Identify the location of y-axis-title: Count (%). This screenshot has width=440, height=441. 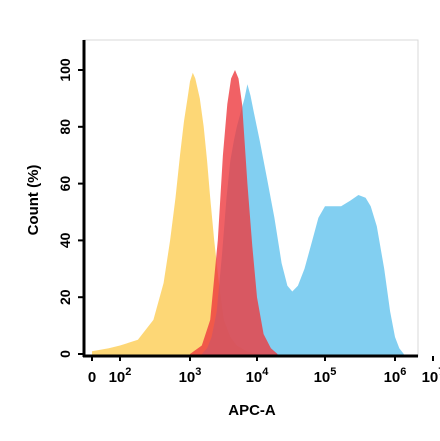
(33, 200).